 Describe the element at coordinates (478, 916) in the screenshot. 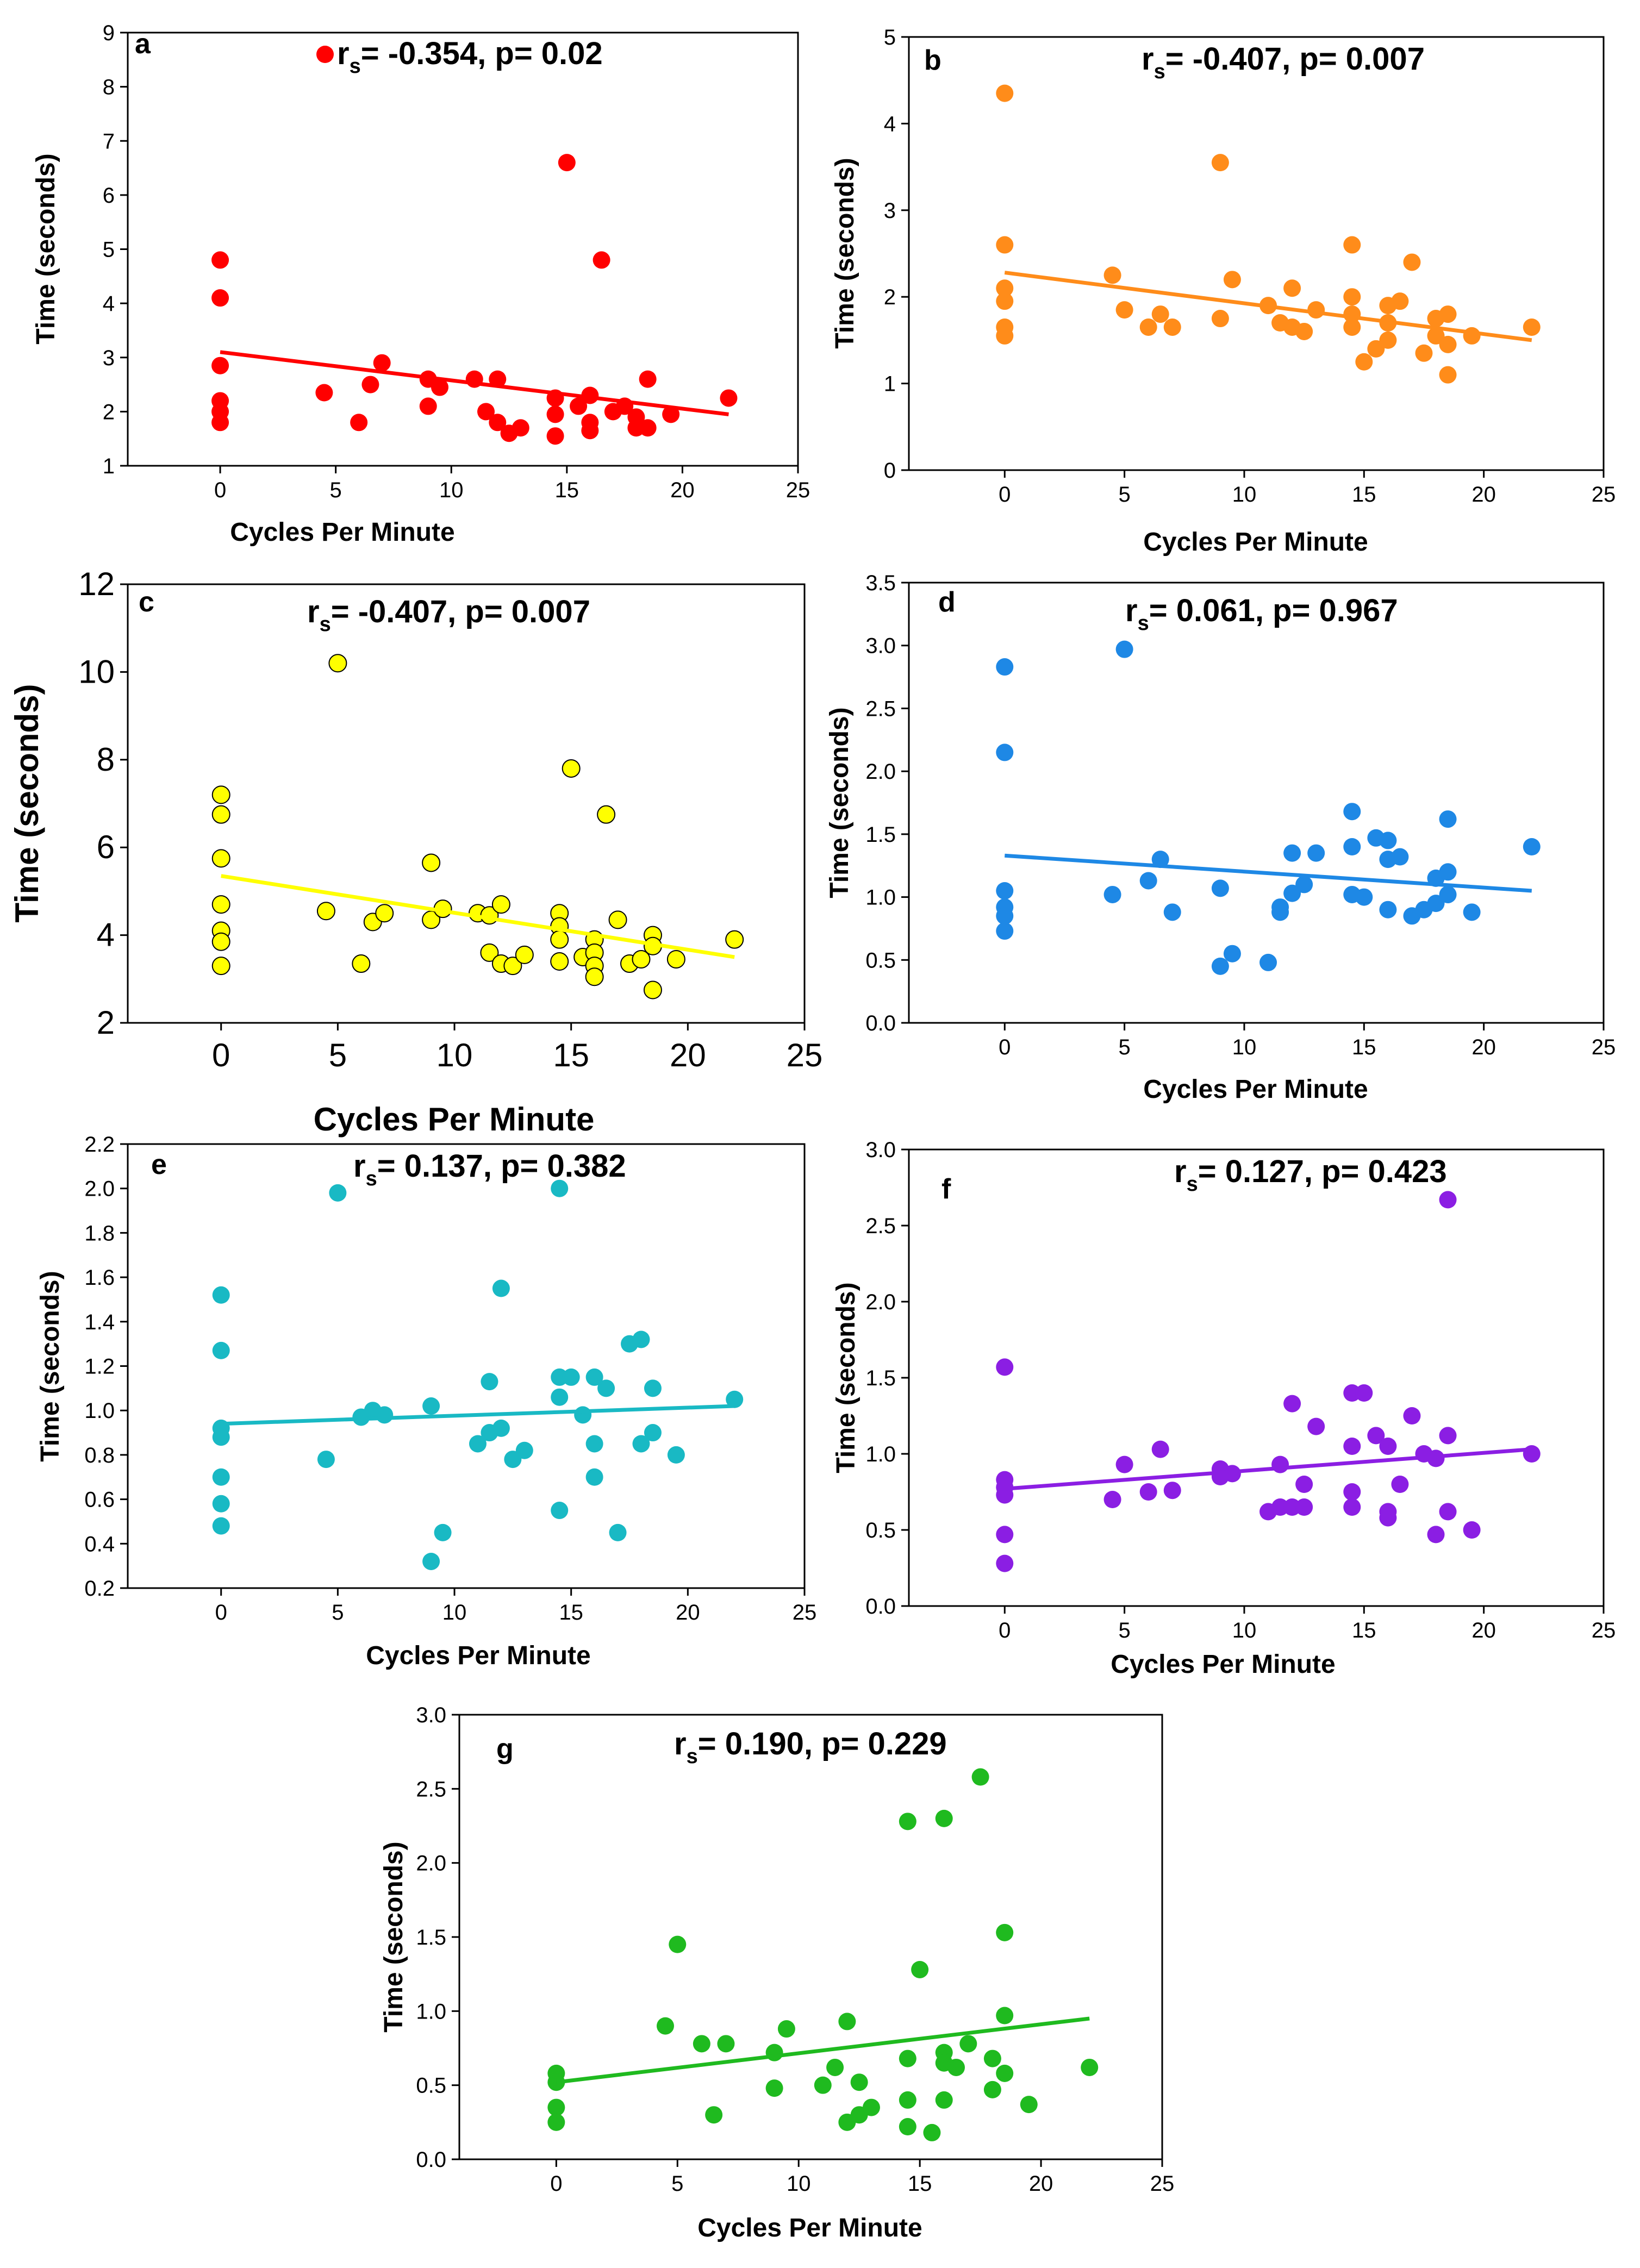

I see `trend-line` at that location.